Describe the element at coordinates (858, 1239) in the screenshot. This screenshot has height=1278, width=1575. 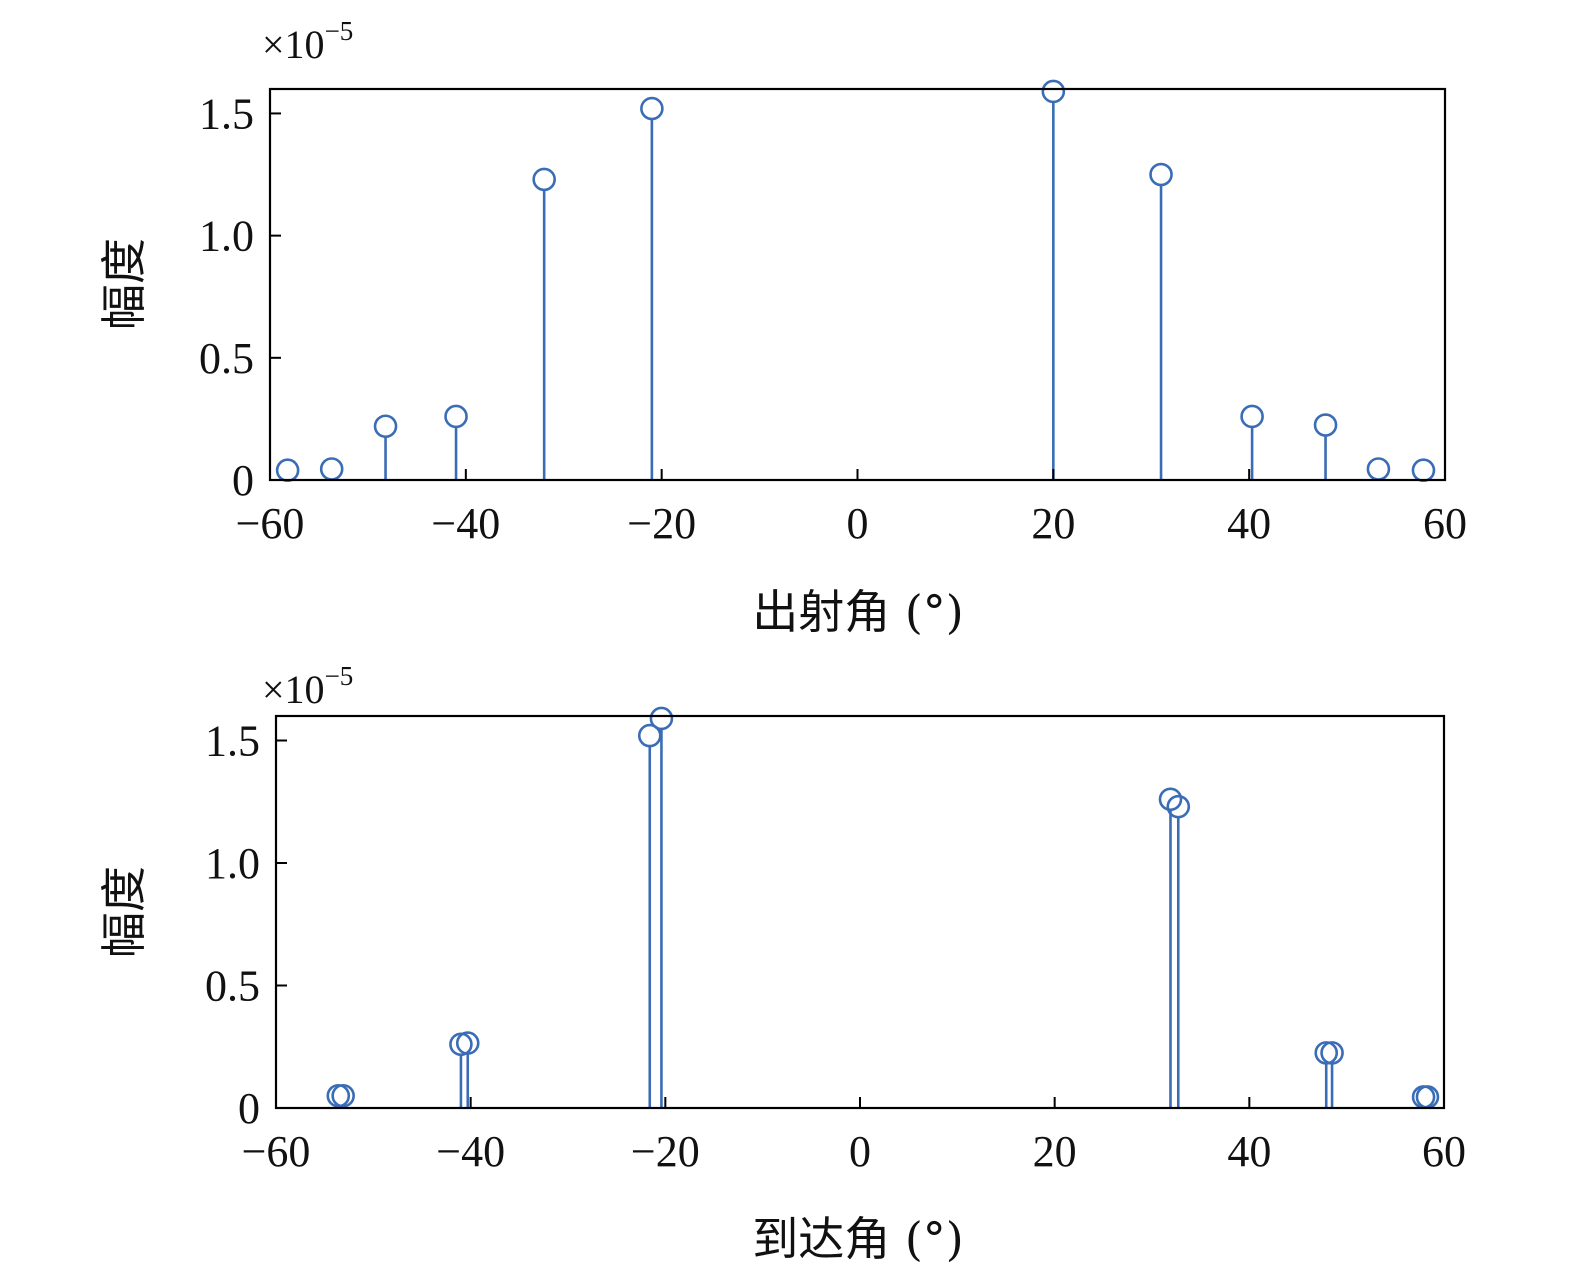
I see `x-axis-label: 到达角 (°)` at that location.